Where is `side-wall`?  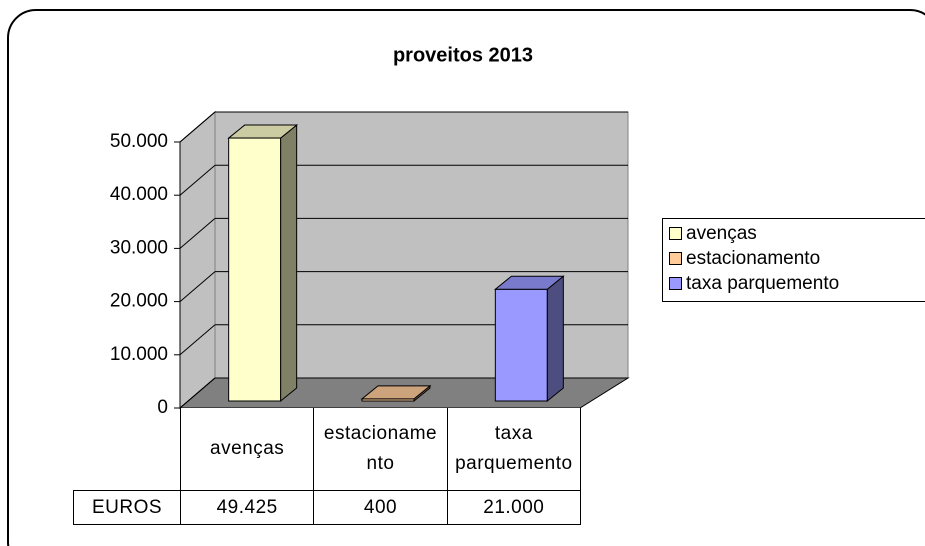 side-wall is located at coordinates (197, 260).